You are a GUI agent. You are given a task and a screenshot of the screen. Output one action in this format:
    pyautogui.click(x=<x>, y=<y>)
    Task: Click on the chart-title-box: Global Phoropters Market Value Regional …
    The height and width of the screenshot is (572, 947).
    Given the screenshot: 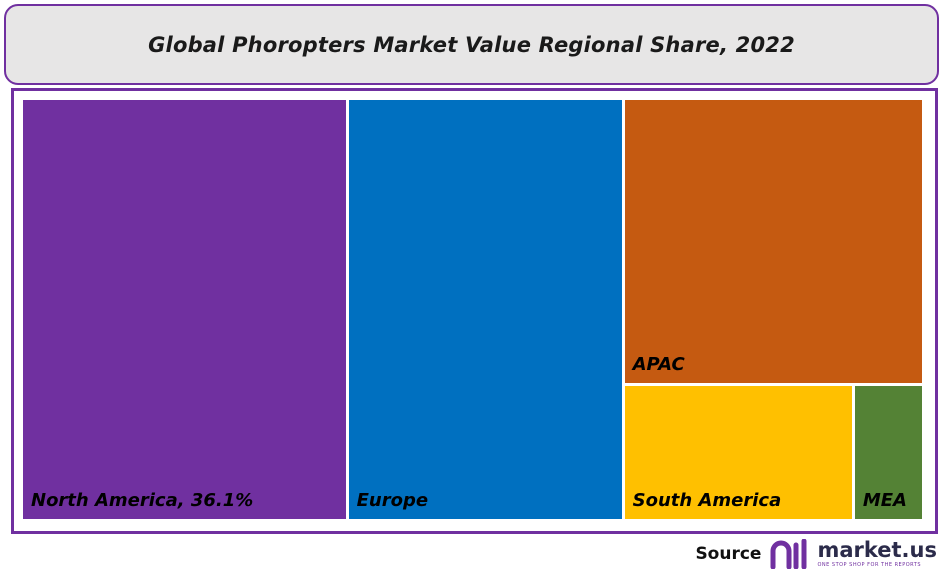 What is the action you would take?
    pyautogui.click(x=471, y=44)
    